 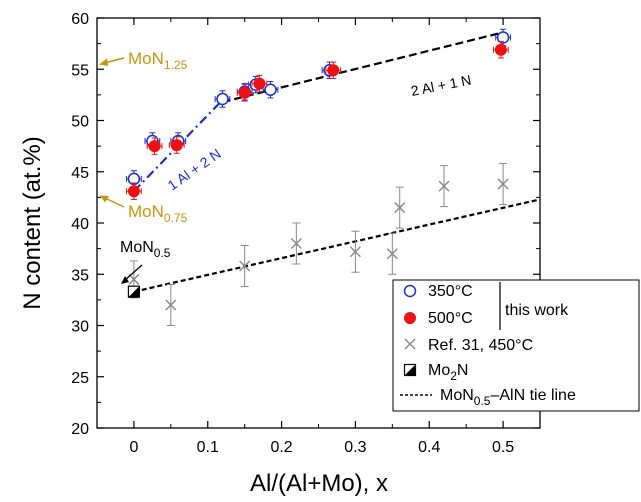 What do you see at coordinates (80, 19) in the screenshot?
I see `y-tick-label: 60` at bounding box center [80, 19].